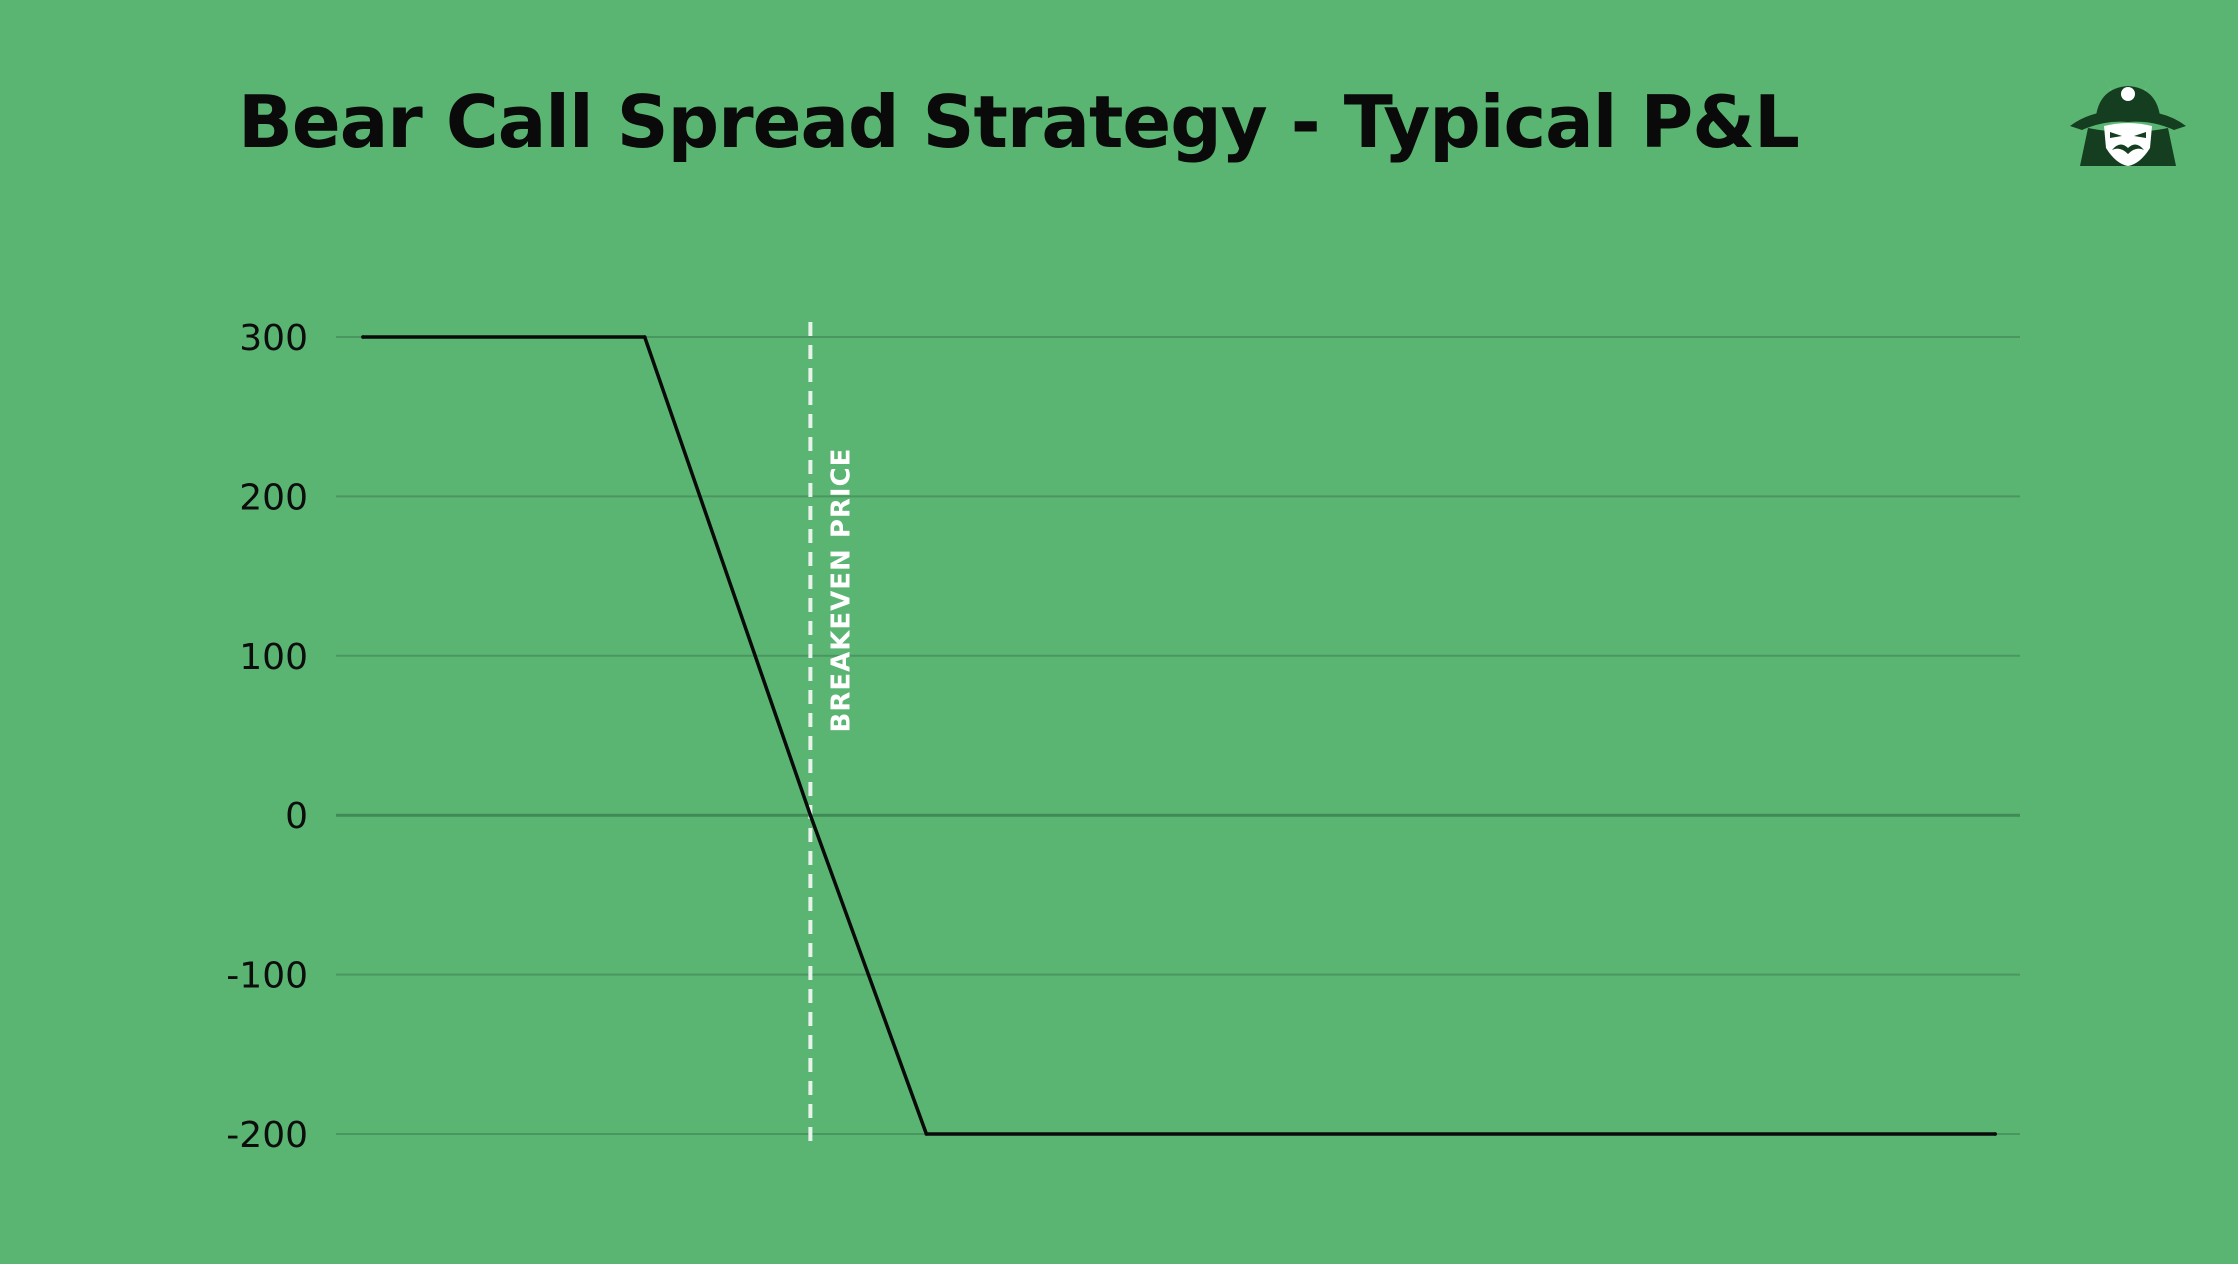 Image resolution: width=2238 pixels, height=1264 pixels. I want to click on breakeven-label: BREAKEVEN PRICE, so click(841, 590).